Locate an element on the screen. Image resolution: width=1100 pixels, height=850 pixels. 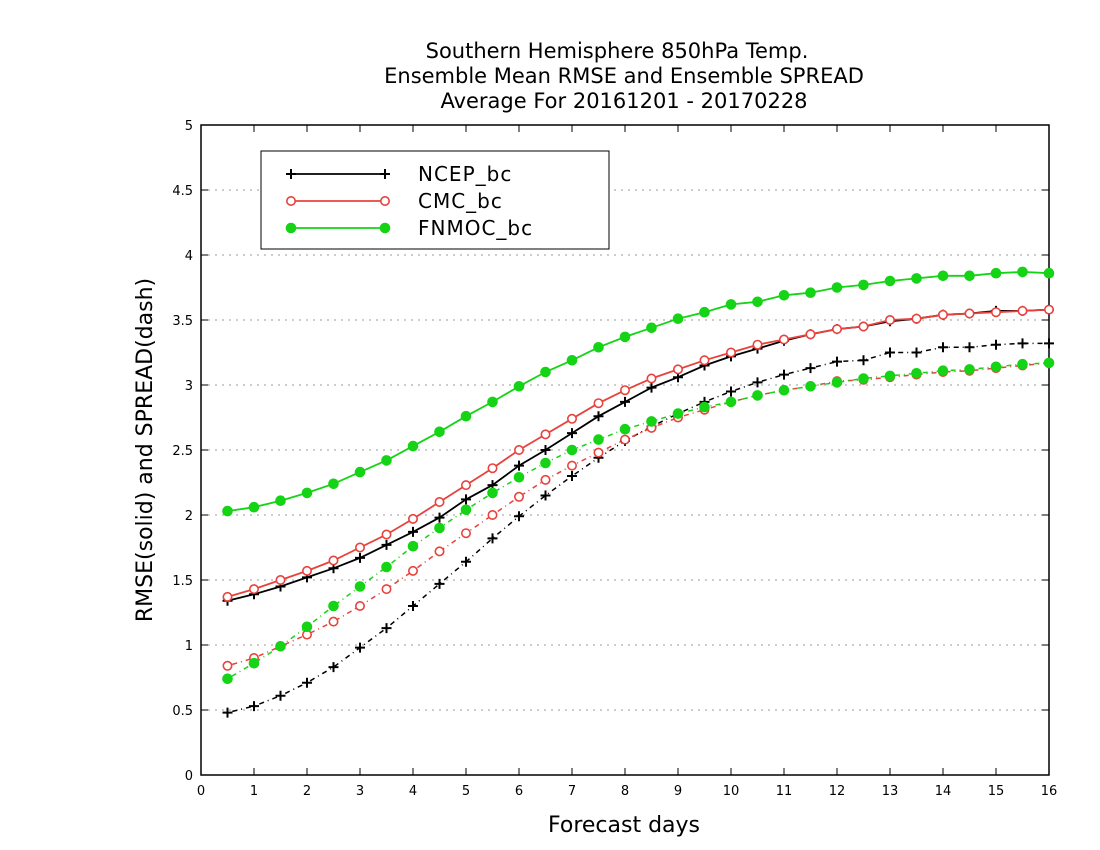
legend-label-fnmoc-bc: FNMOC_bc is located at coordinates (475, 228).